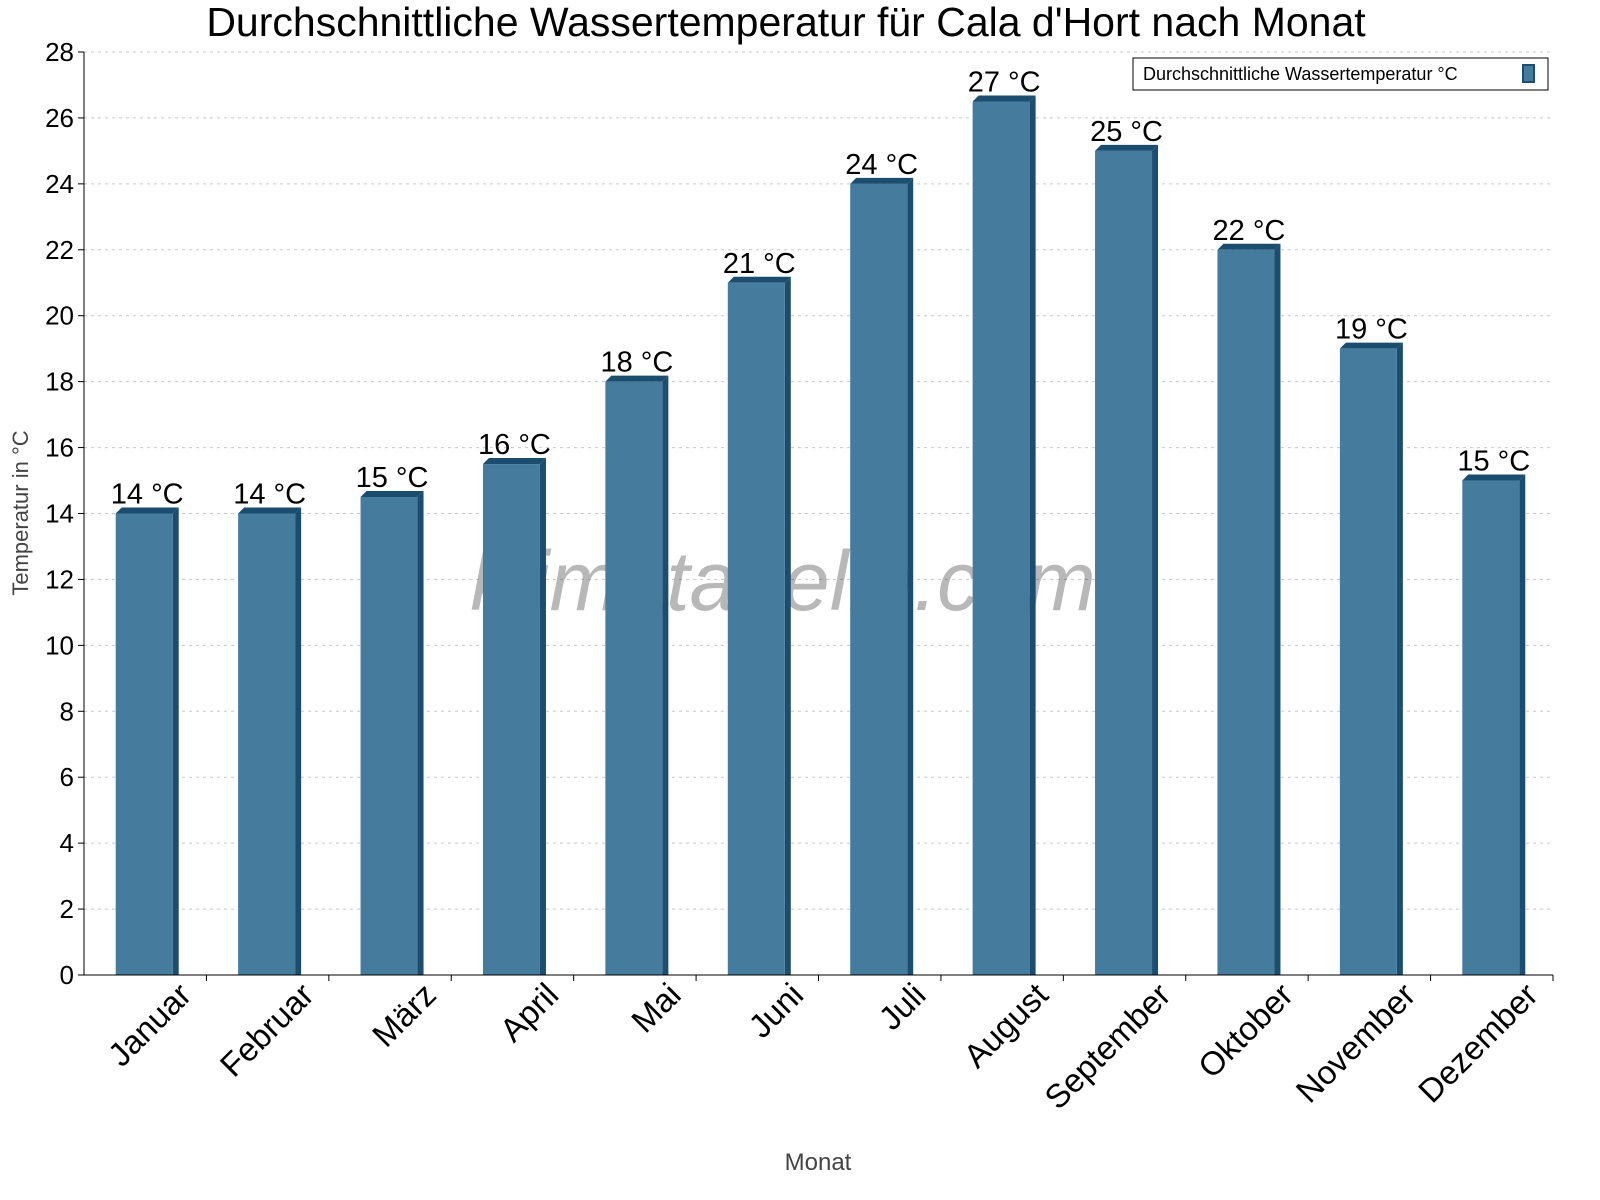  I want to click on data-label: 16 °C, so click(514, 445).